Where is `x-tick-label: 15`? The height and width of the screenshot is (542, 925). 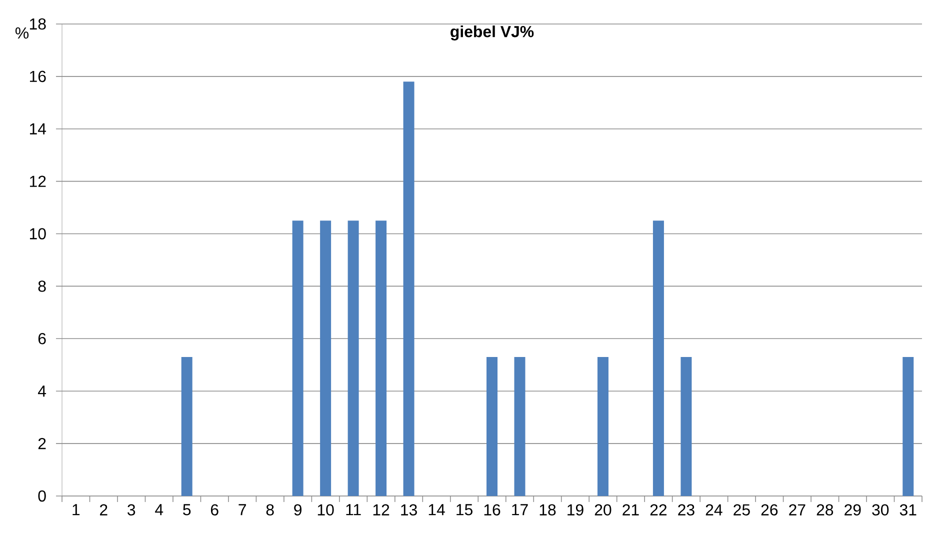
x-tick-label: 15 is located at coordinates (464, 510).